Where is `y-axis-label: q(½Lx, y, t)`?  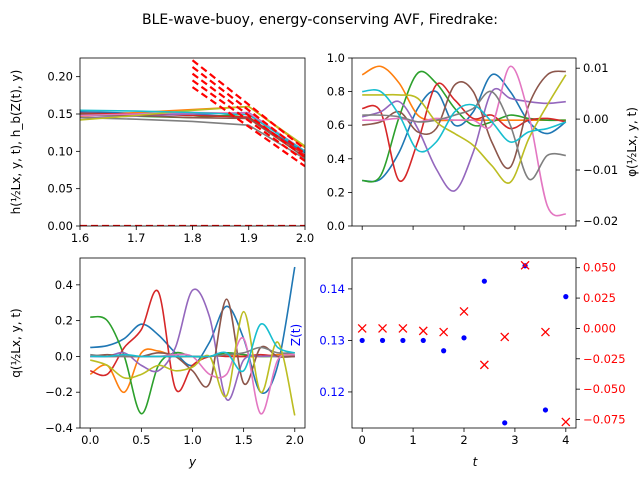
y-axis-label: q(½Lx, y, t) is located at coordinates (16, 342).